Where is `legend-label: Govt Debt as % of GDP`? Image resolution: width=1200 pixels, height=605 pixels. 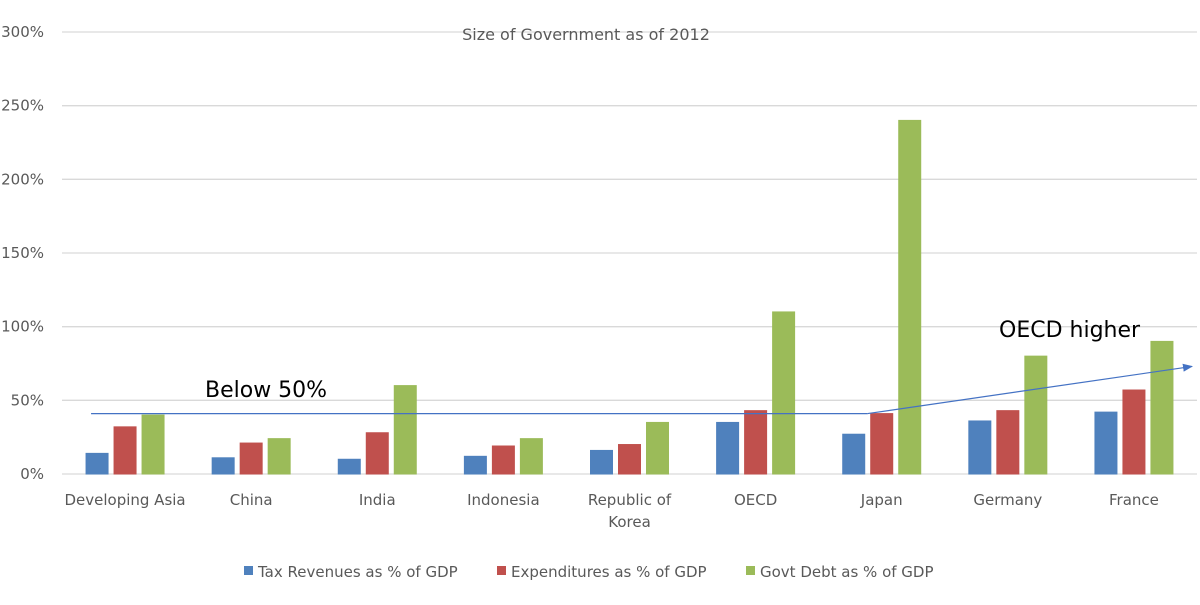
legend-label: Govt Debt as % of GDP is located at coordinates (847, 572).